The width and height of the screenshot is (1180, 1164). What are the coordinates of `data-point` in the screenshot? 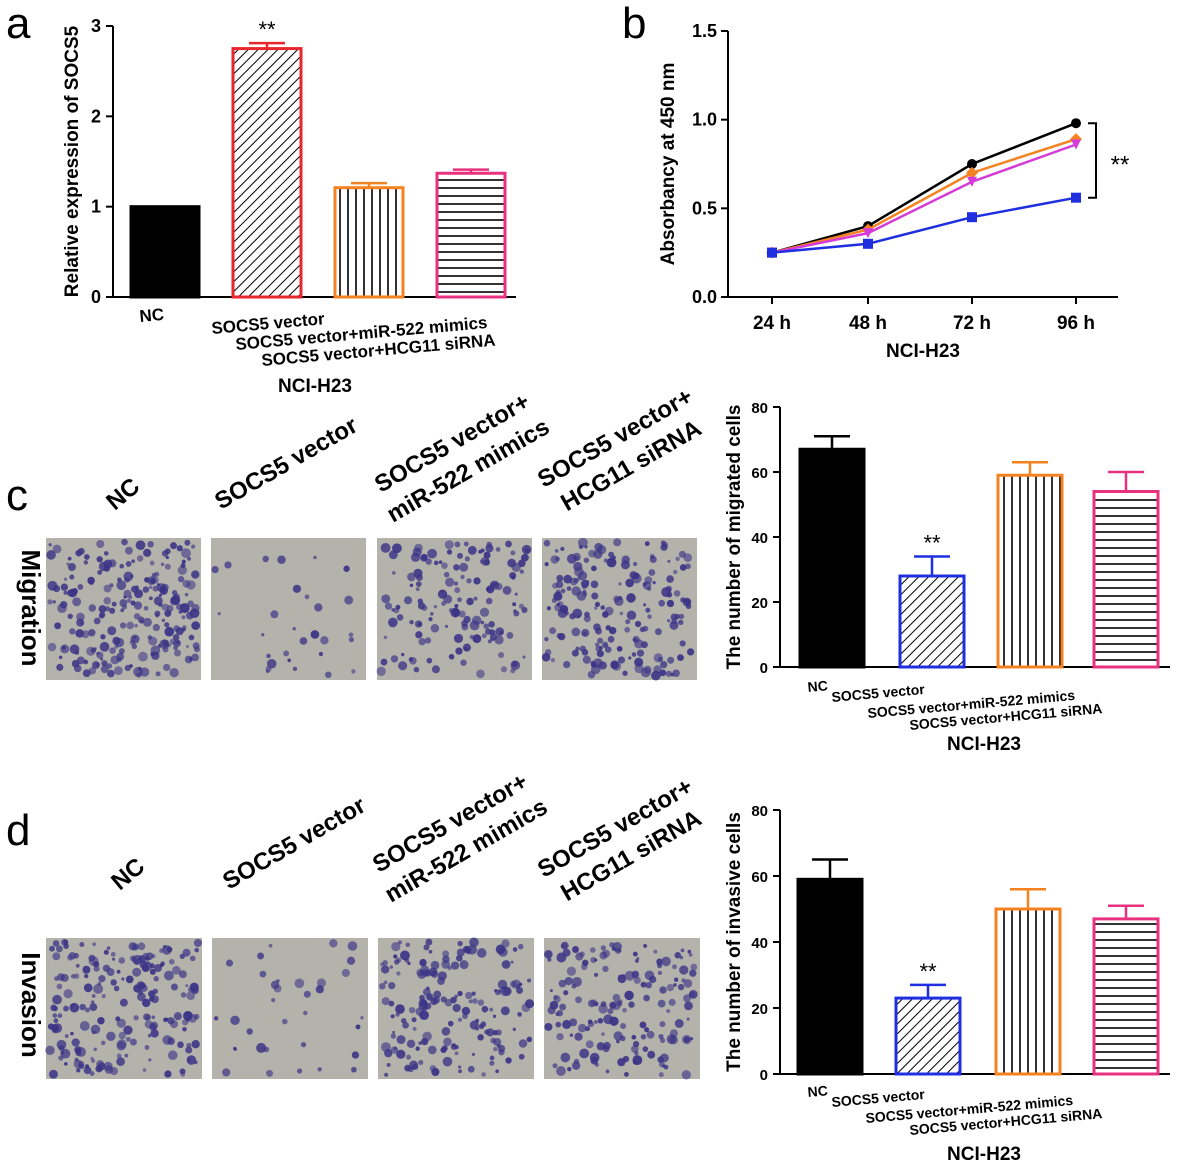 It's located at (1076, 123).